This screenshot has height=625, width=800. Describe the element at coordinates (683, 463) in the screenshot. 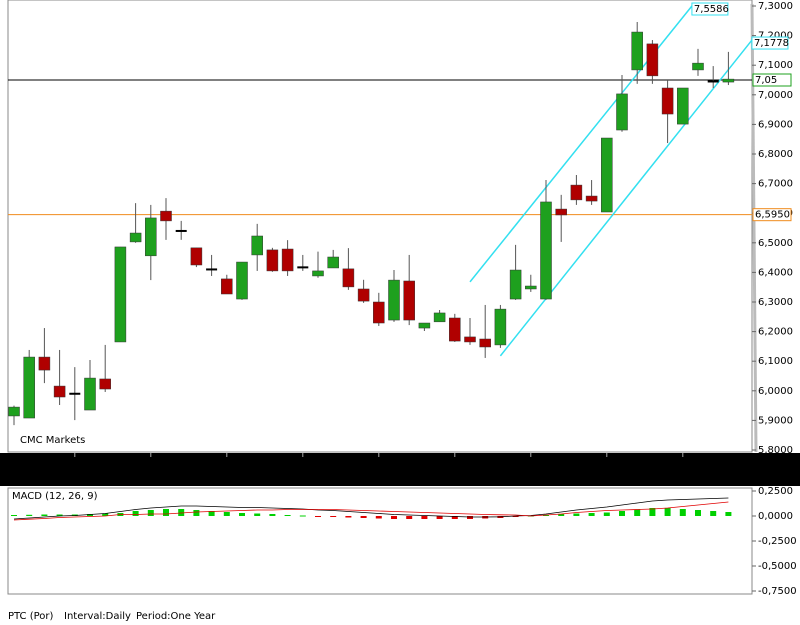

I see `x-tick-label: 6` at that location.